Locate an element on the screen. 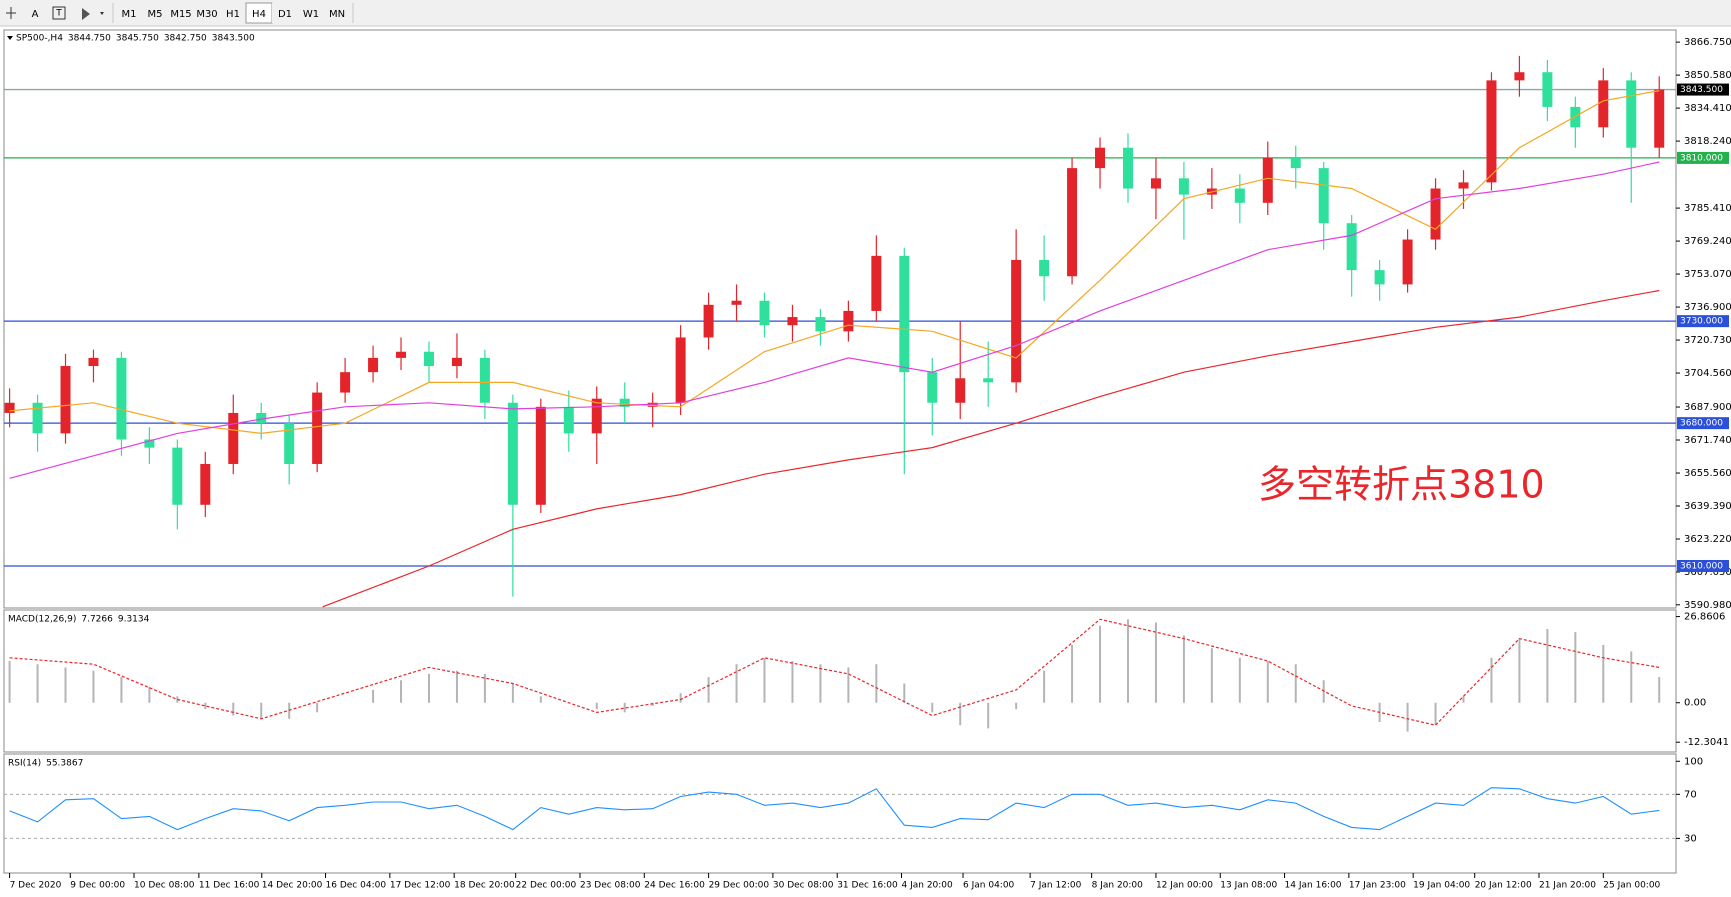 The width and height of the screenshot is (1731, 897). x-tick-label: 11 Dec 16:00 is located at coordinates (229, 886).